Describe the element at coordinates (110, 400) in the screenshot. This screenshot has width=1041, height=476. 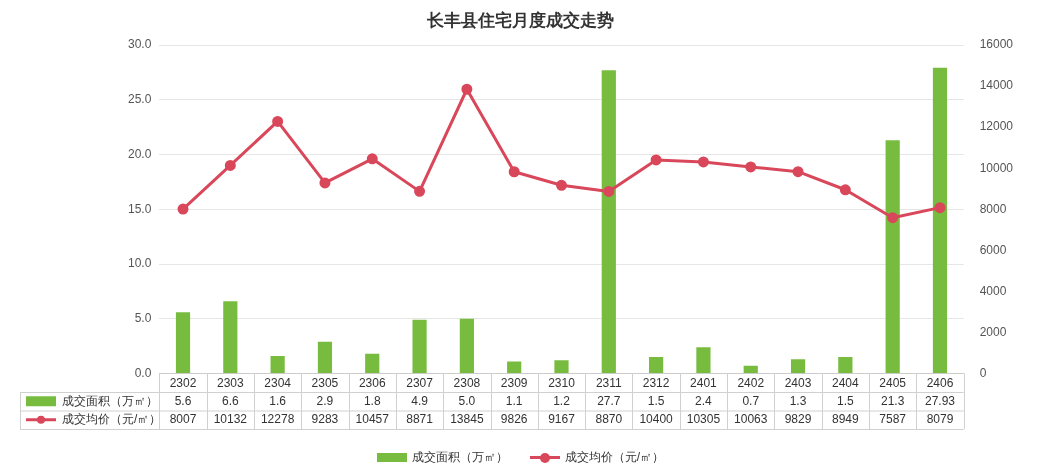
I see `legend-label: 成交面积（万㎡）` at that location.